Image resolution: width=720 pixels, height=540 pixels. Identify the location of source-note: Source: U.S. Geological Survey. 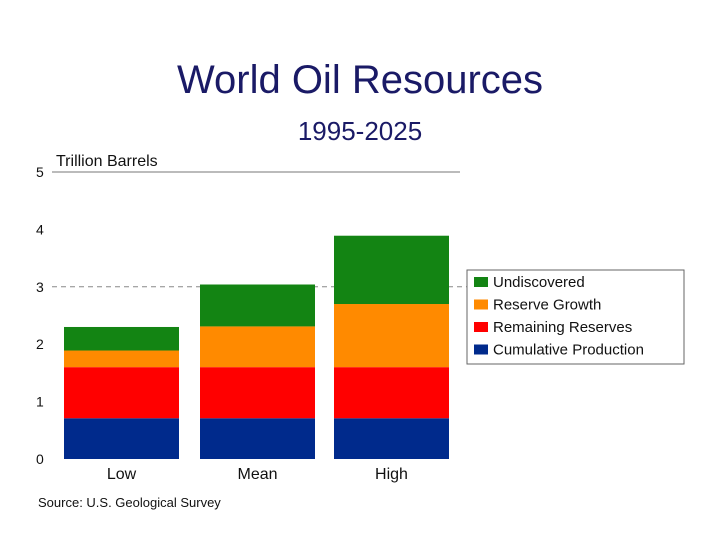
(129, 502).